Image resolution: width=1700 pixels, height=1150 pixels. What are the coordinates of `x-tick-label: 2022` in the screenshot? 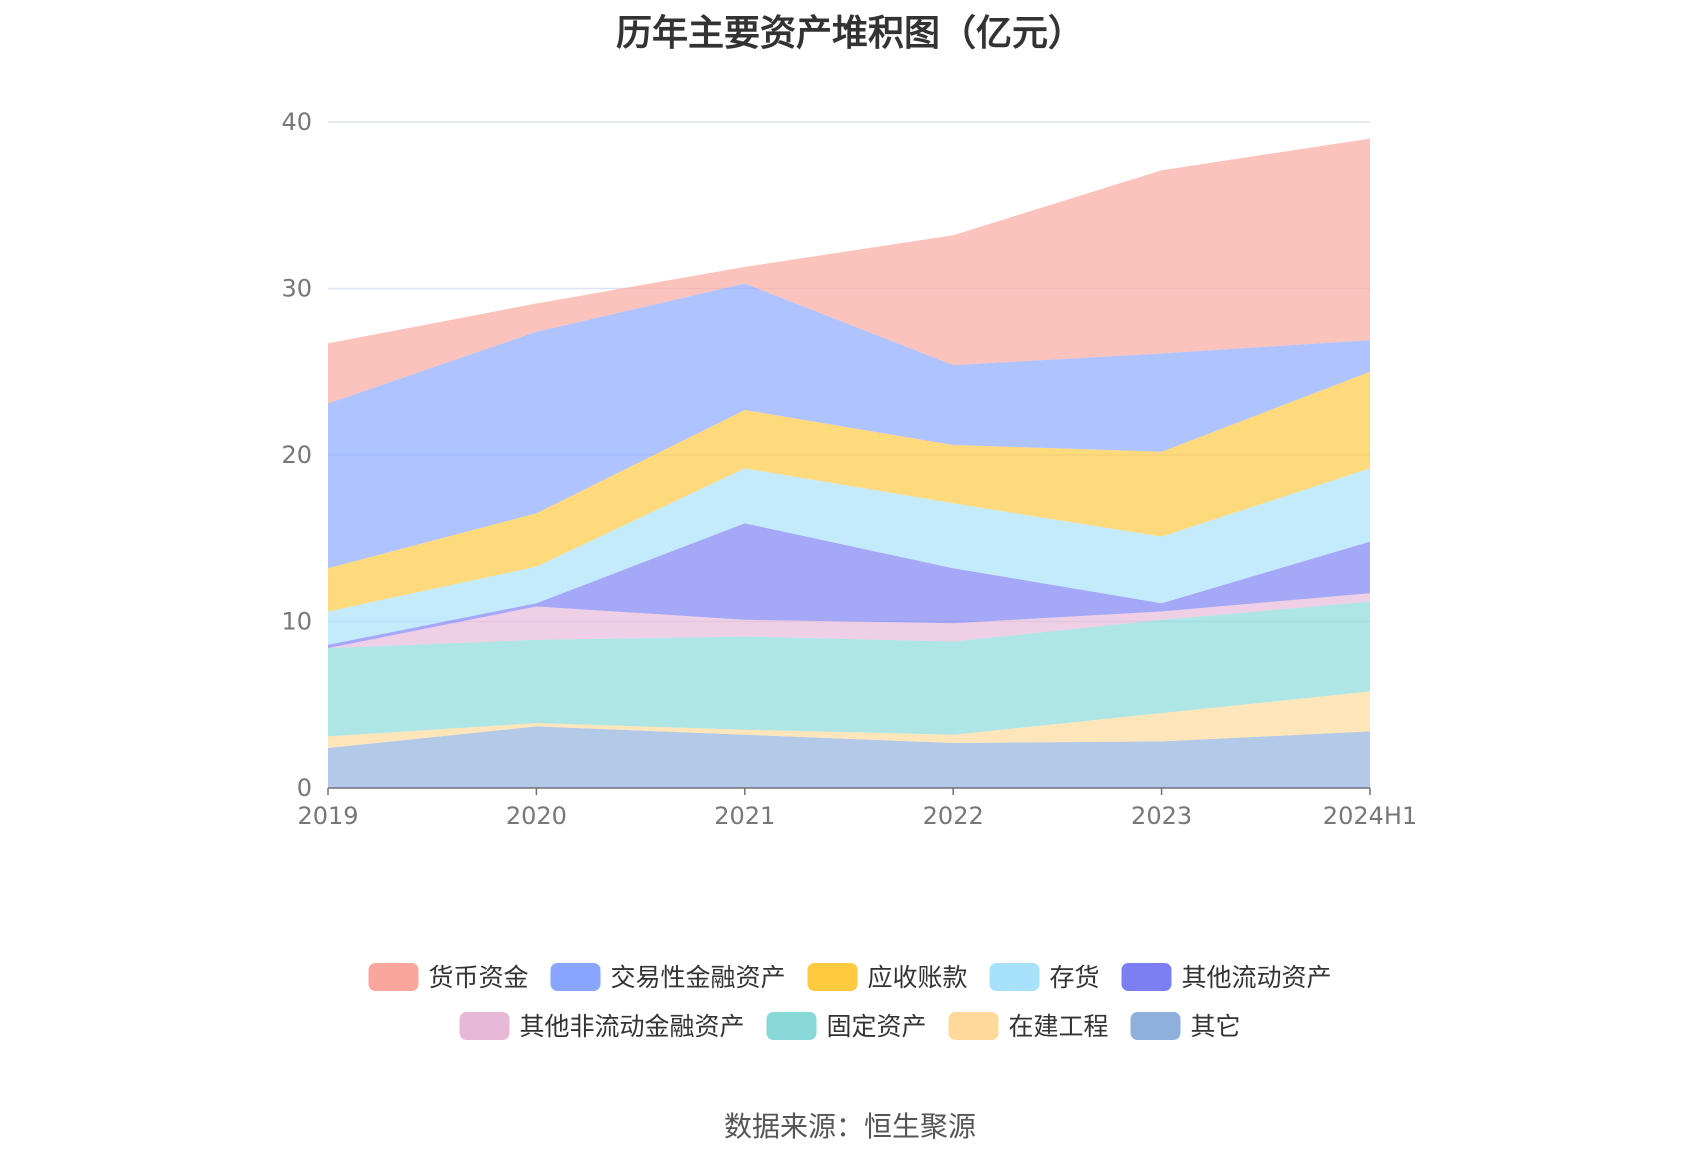 It's located at (953, 816).